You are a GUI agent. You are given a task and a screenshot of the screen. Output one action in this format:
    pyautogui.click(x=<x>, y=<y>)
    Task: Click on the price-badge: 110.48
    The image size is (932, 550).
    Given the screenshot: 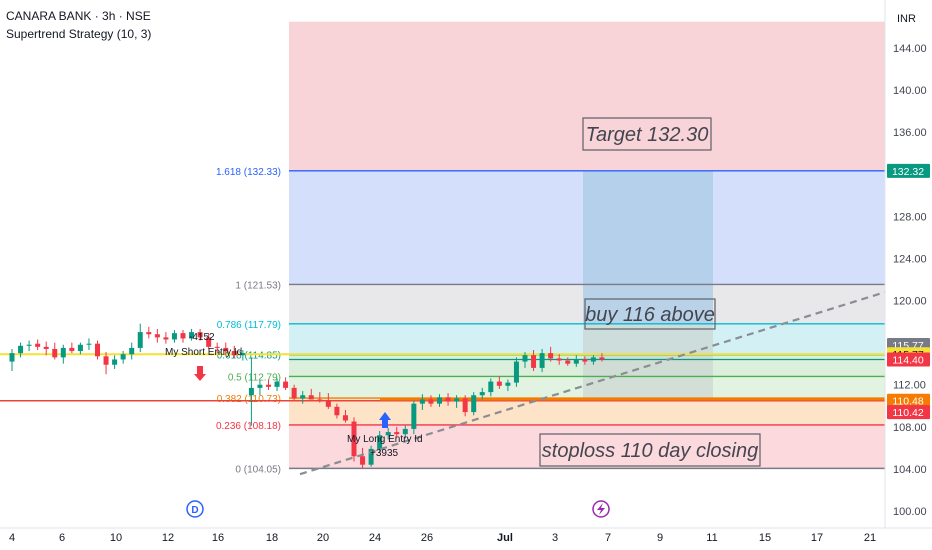 What is the action you would take?
    pyautogui.click(x=908, y=400)
    